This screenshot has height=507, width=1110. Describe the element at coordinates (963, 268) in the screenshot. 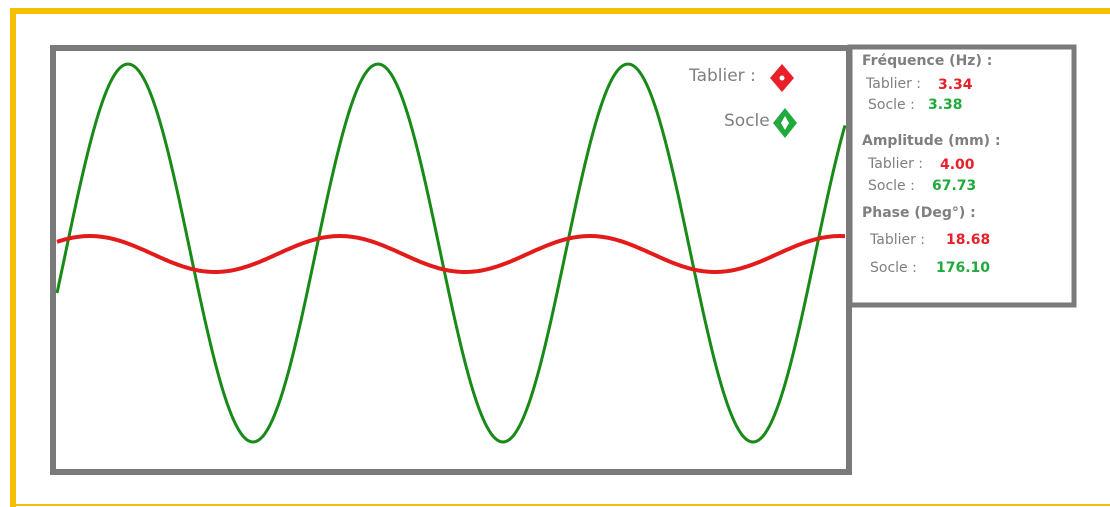

I see `row-value: 176.10` at that location.